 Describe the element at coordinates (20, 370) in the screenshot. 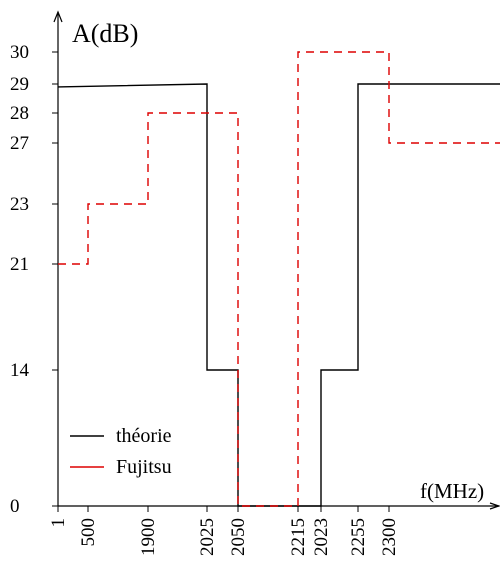

I see `y-tick-label: 14` at that location.